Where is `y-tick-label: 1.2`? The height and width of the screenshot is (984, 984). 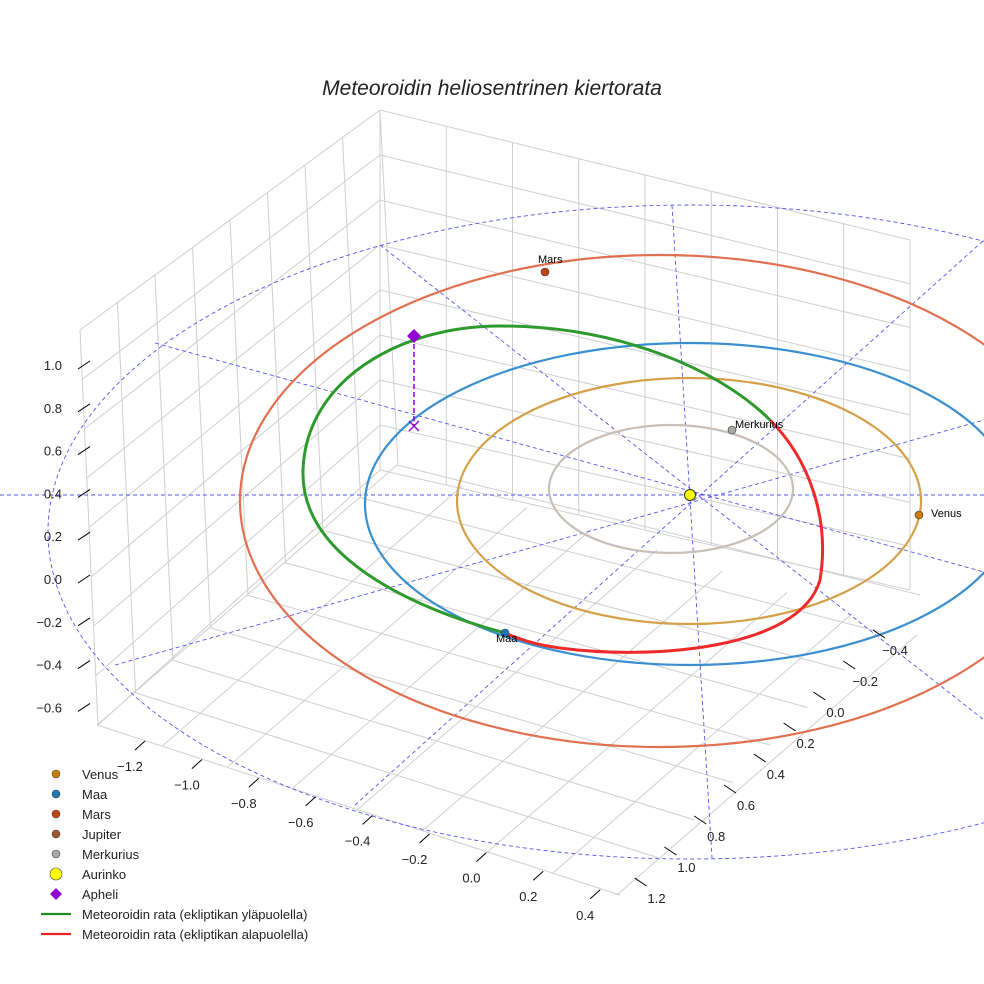 y-tick-label: 1.2 is located at coordinates (657, 898).